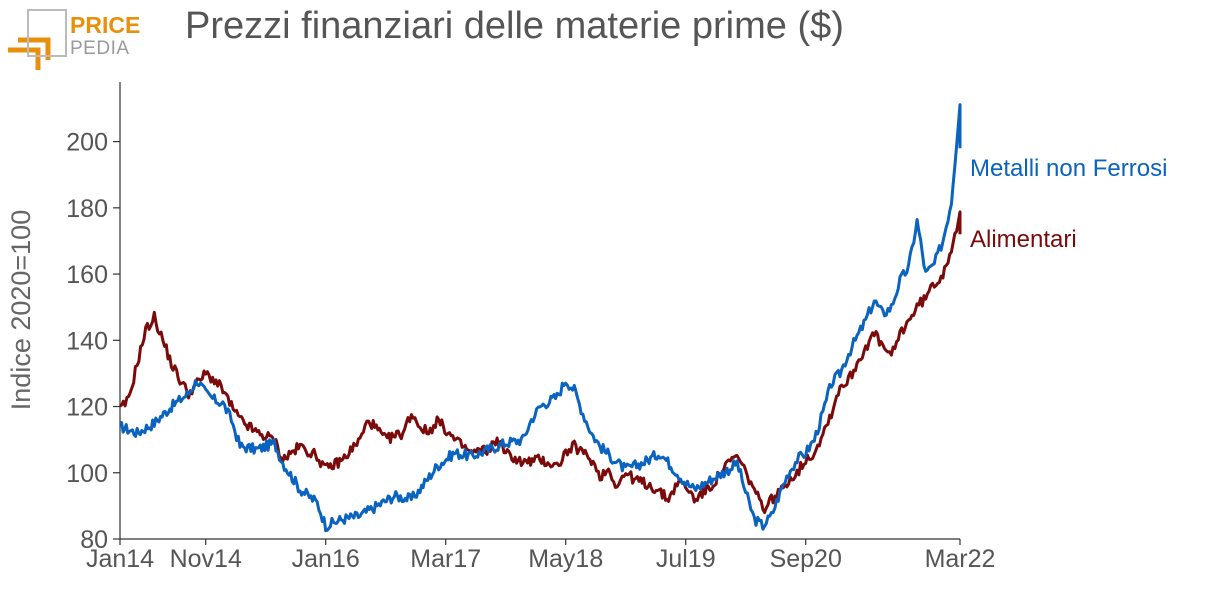 This screenshot has height=596, width=1206. What do you see at coordinates (445, 559) in the screenshot?
I see `x-tick-label: Mar17` at bounding box center [445, 559].